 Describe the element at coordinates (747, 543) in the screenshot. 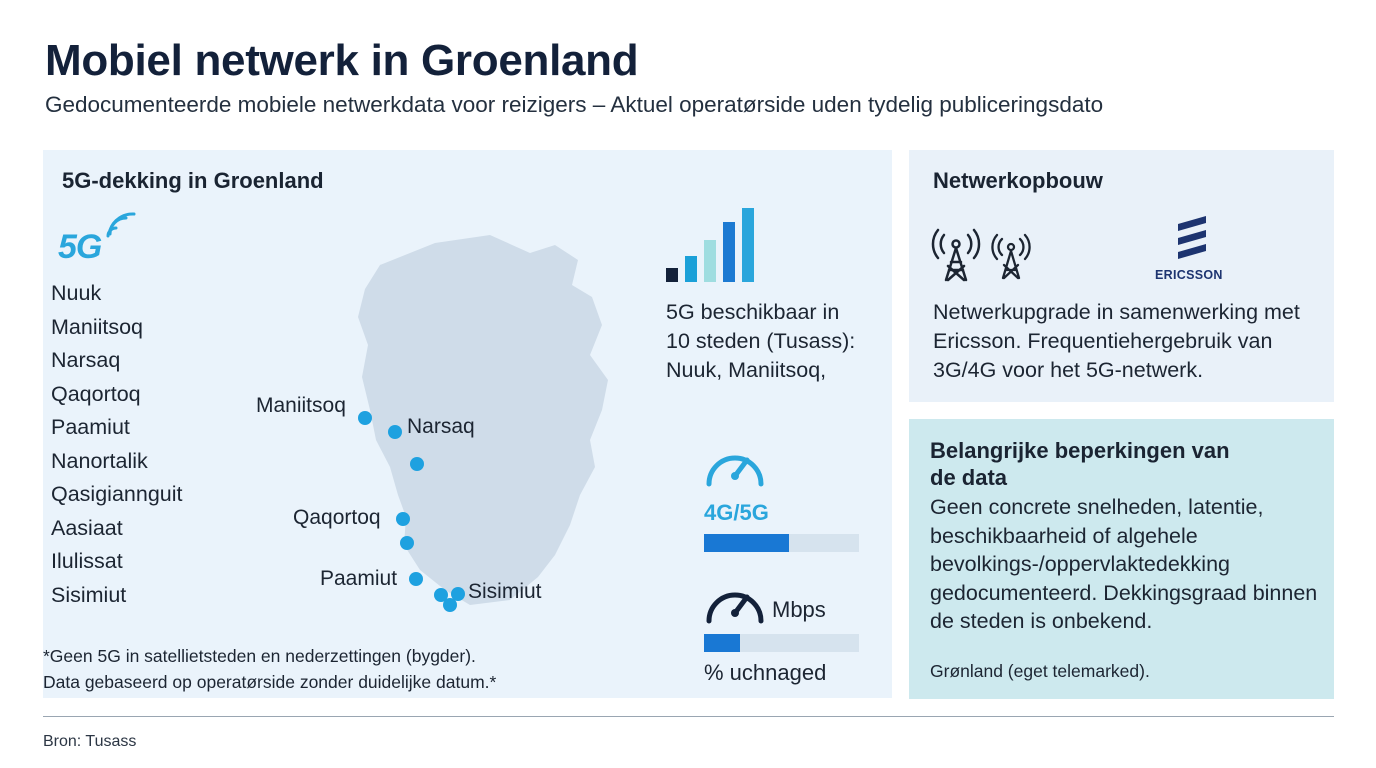

I see `tech-progress-fill` at that location.